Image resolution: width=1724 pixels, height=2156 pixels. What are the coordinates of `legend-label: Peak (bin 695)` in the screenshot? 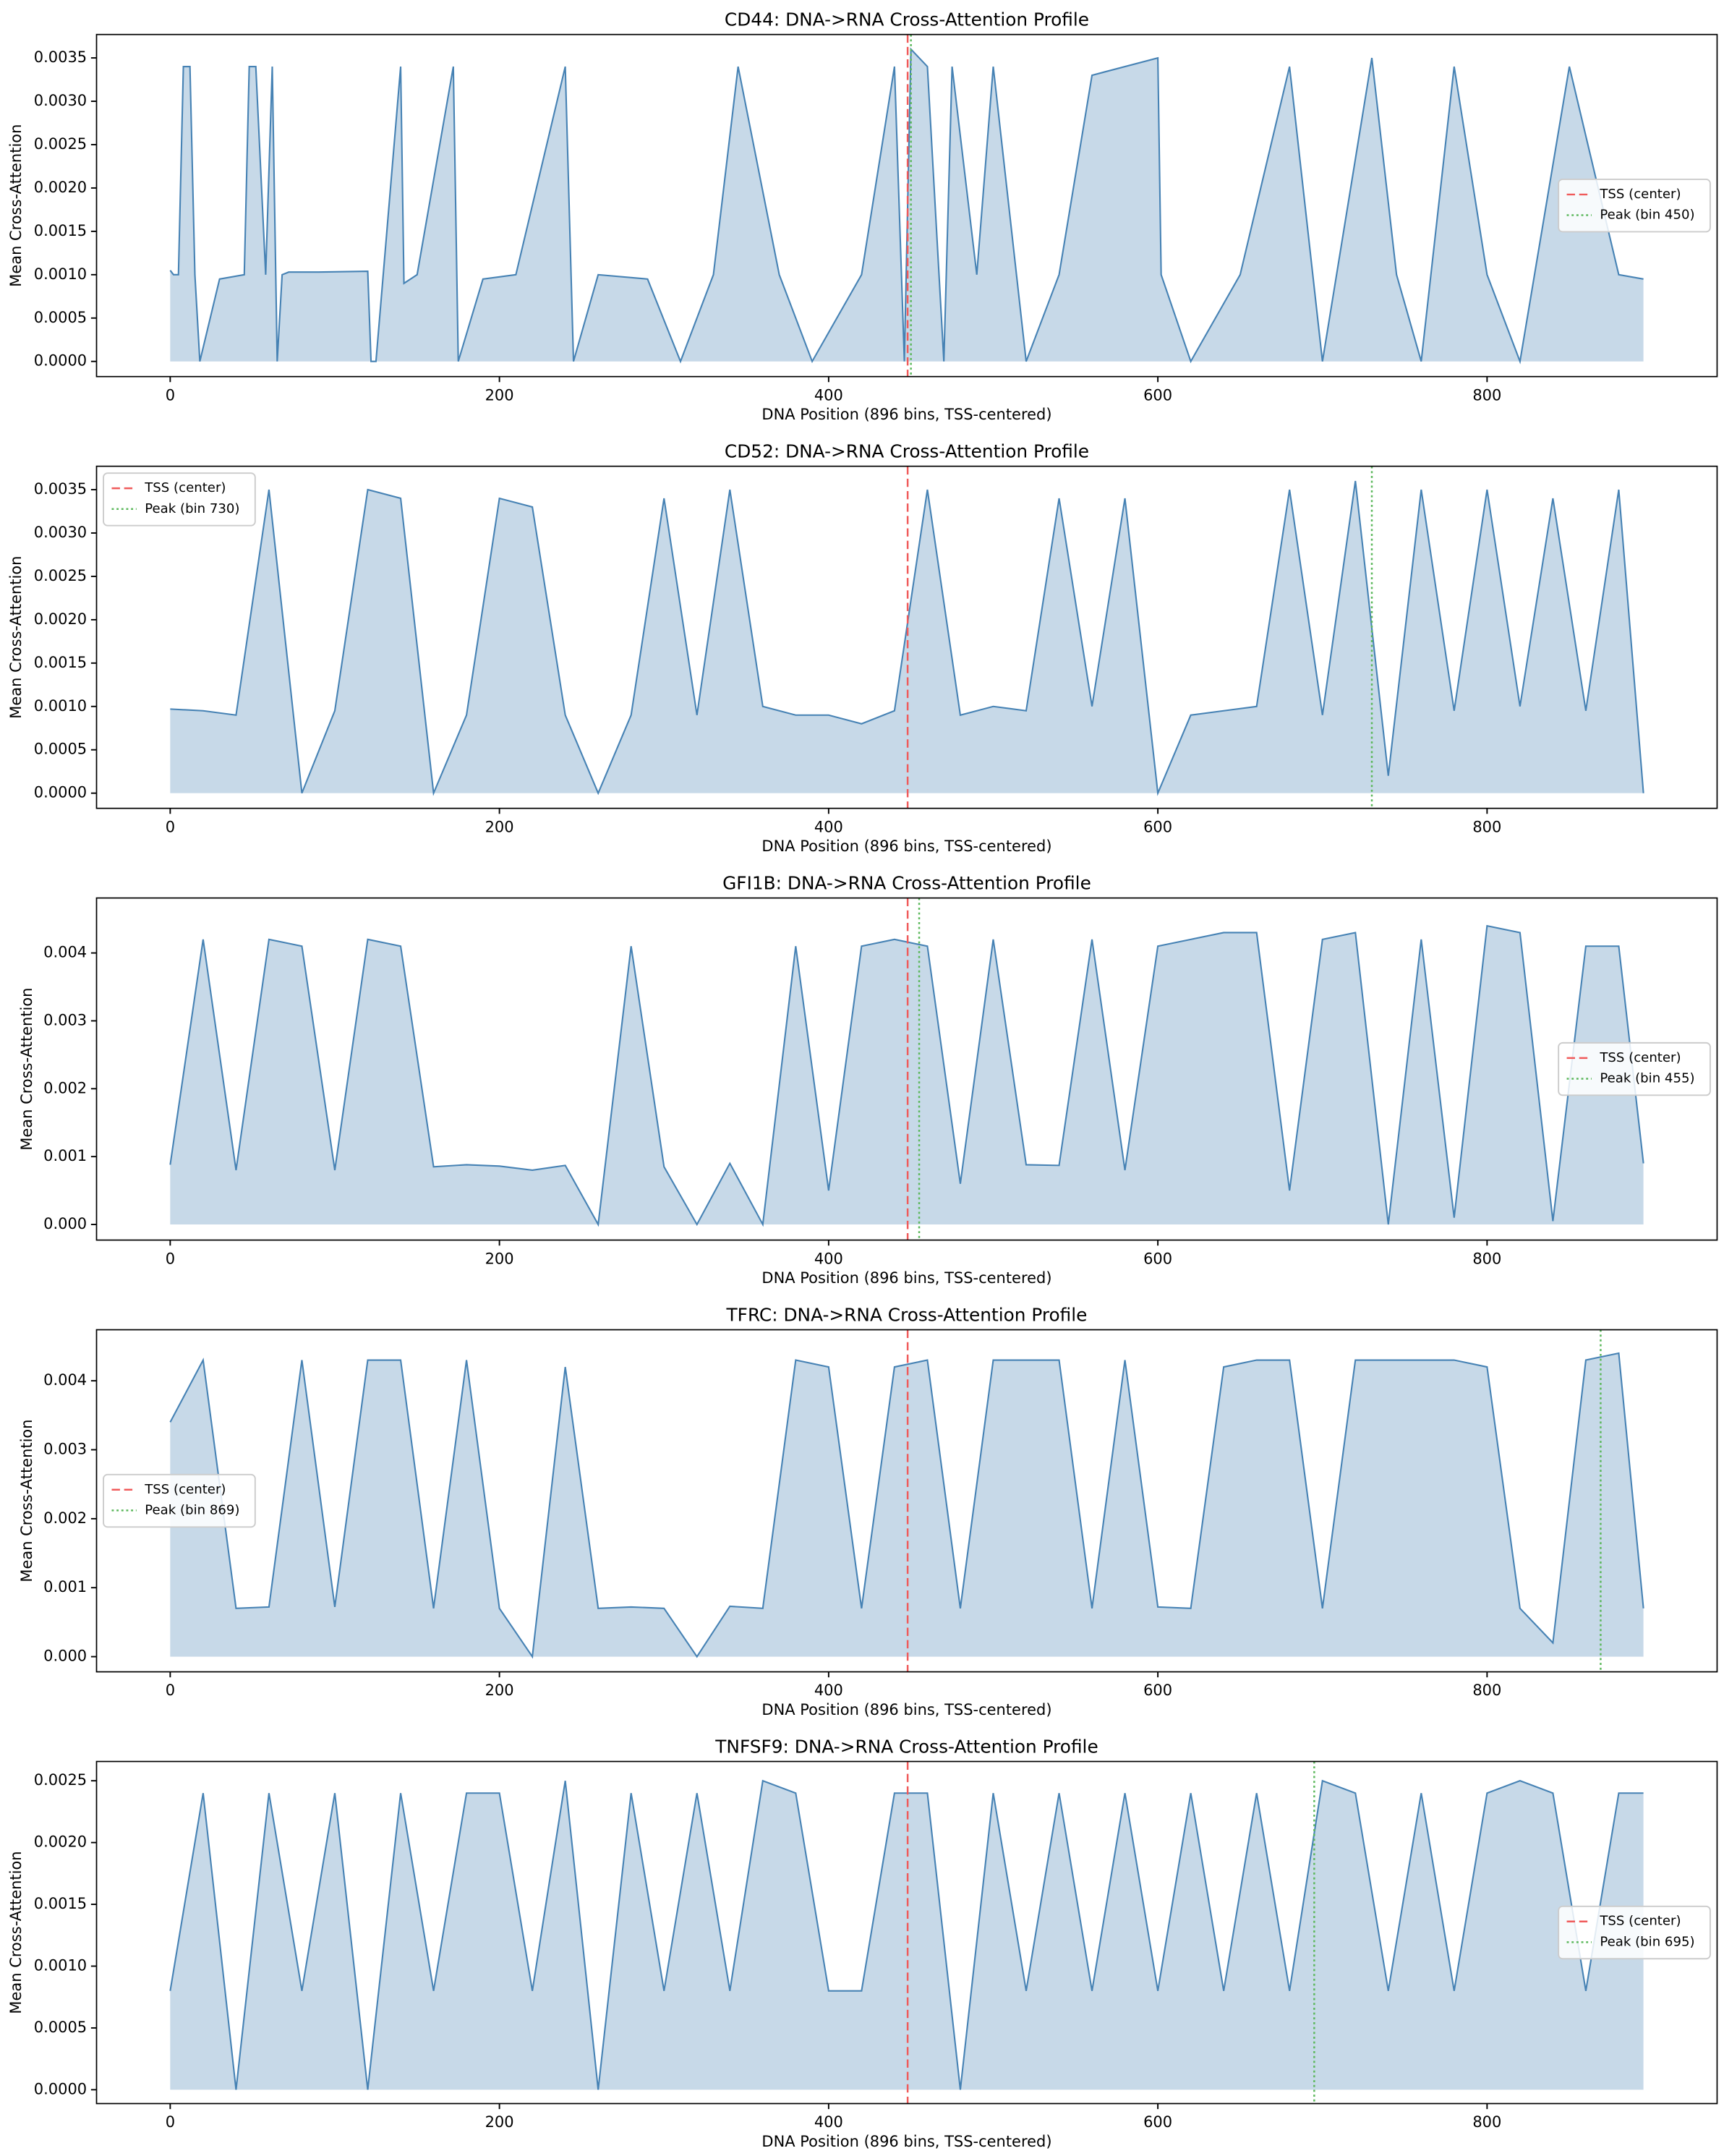 It's located at (1647, 1941).